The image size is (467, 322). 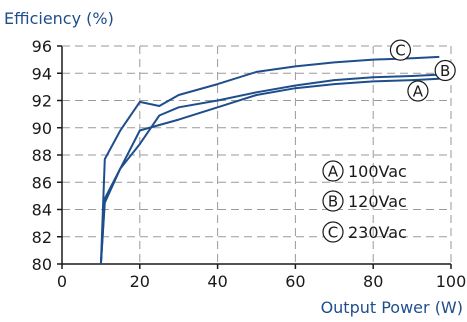 I want to click on x-tick-label: 60, so click(x=295, y=281).